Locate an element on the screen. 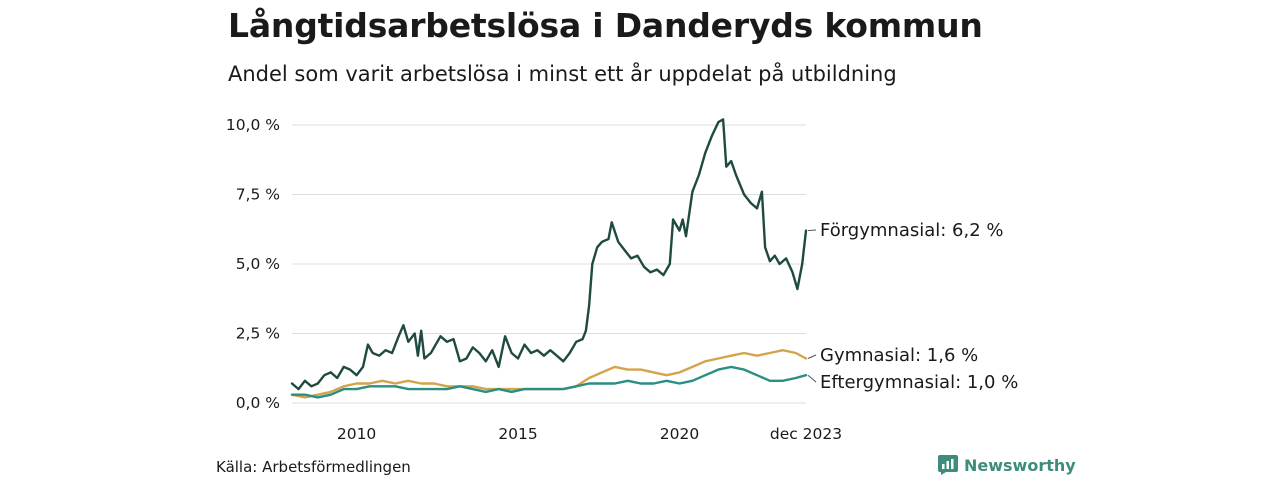  x-tick-label: 2010 is located at coordinates (356, 434).